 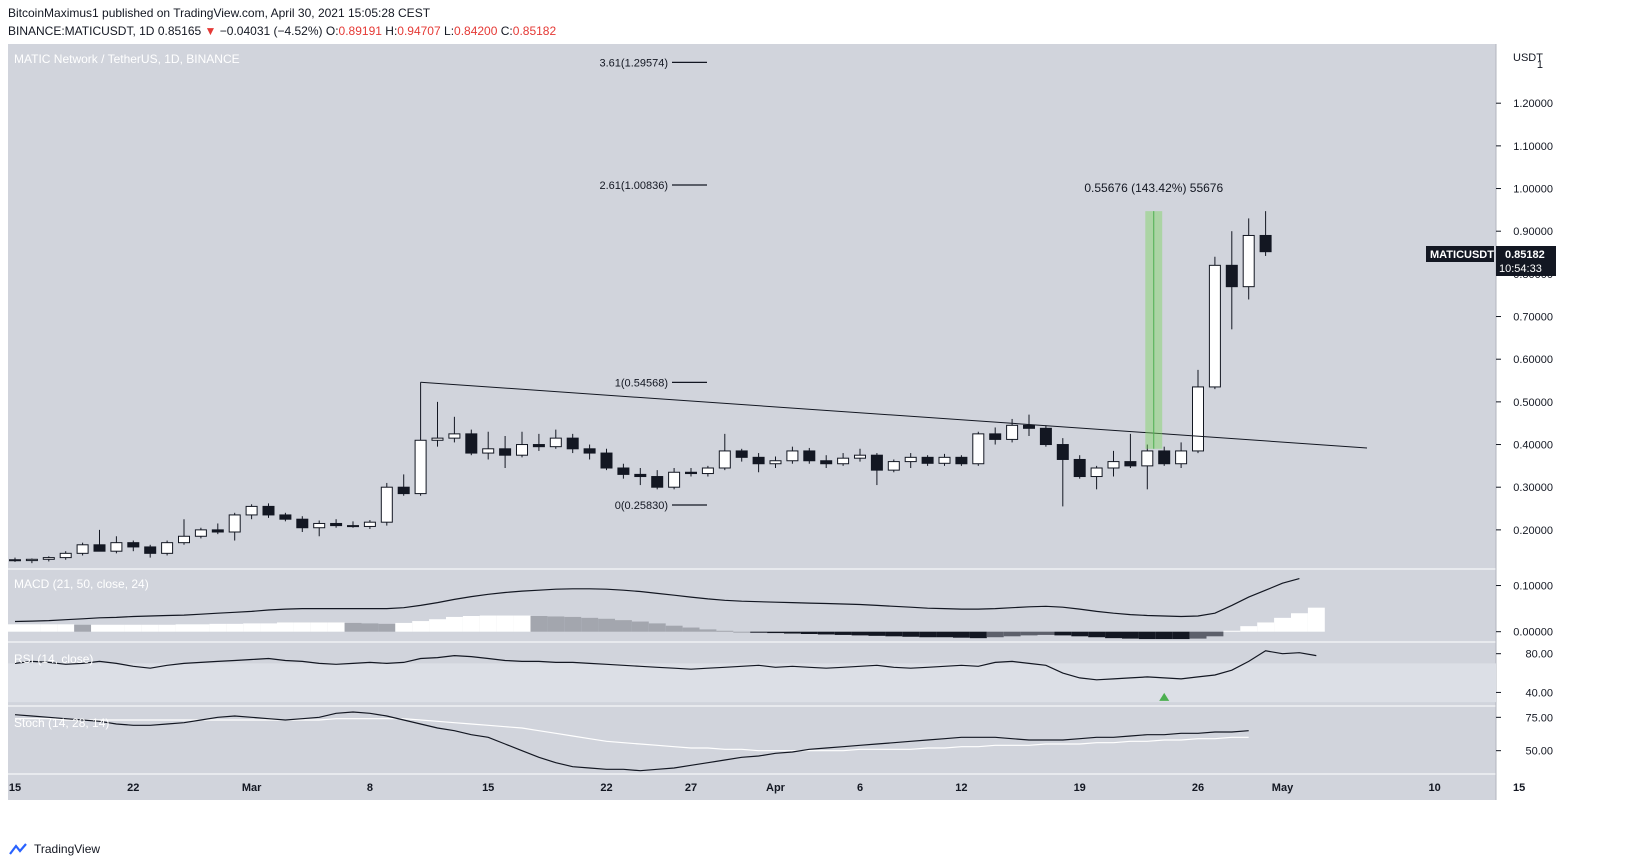 I want to click on stoch-tick-label: 50.00, so click(x=1539, y=752).